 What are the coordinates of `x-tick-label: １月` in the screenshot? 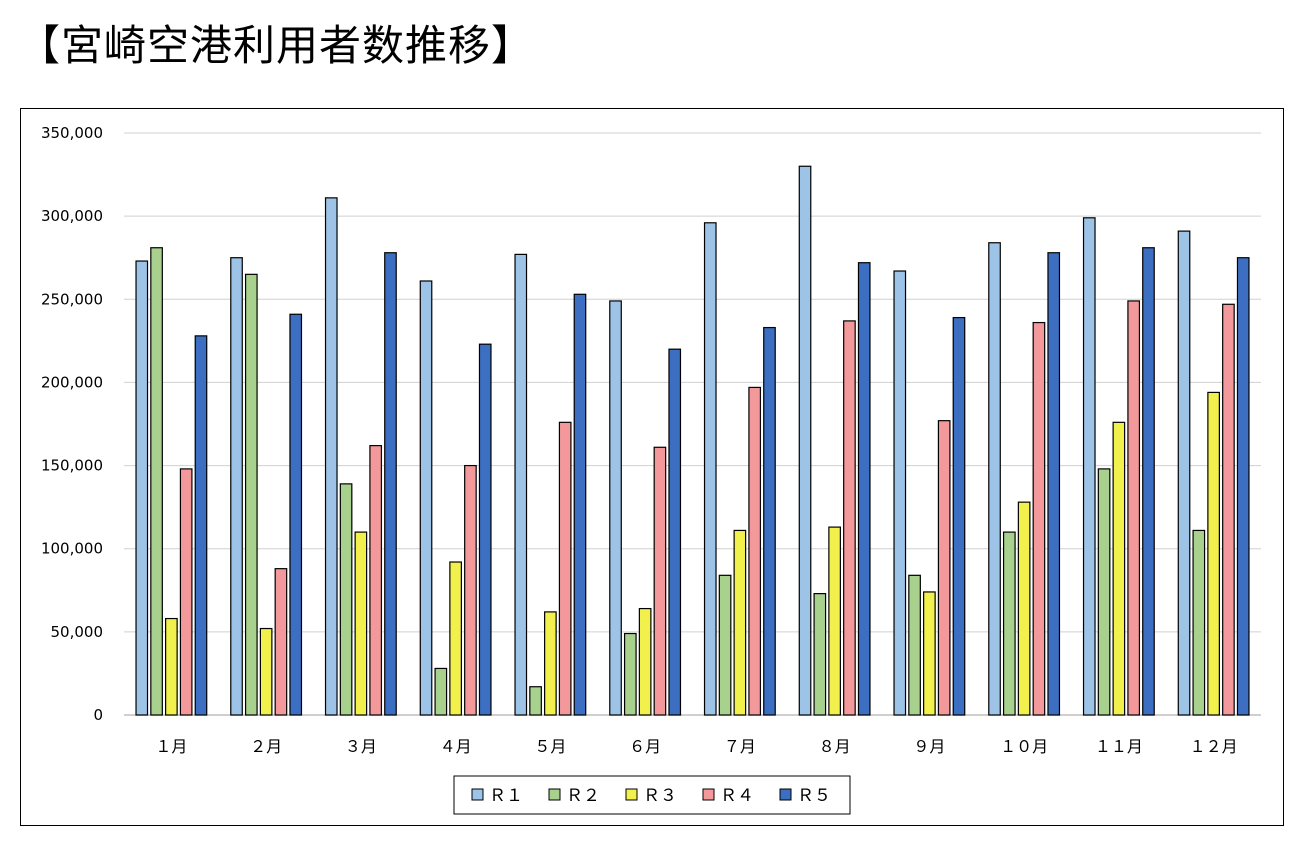 It's located at (171, 746).